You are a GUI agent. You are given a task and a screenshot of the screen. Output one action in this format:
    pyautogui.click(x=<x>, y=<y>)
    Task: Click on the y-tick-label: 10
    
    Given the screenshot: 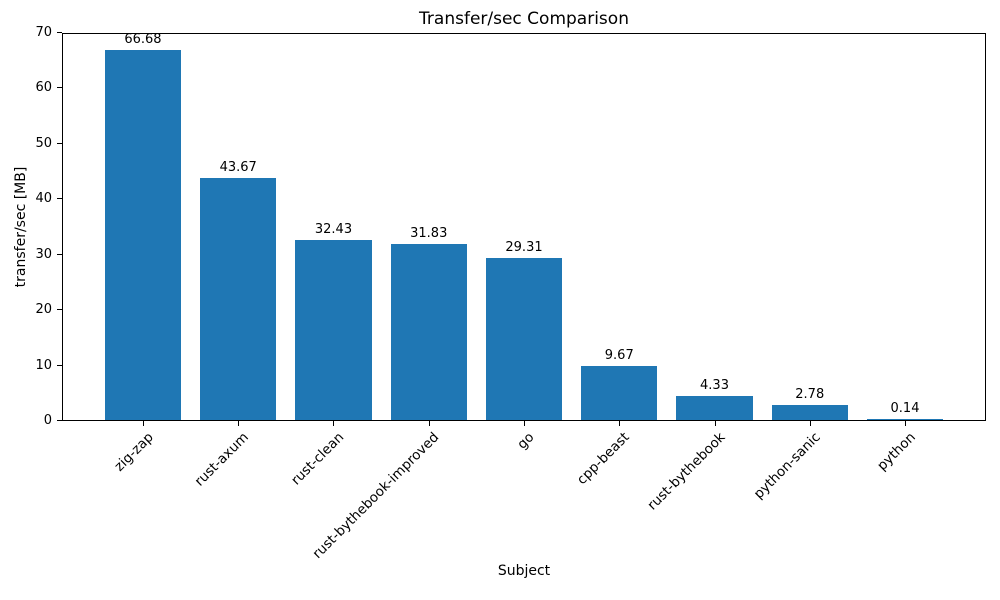 What is the action you would take?
    pyautogui.click(x=43, y=365)
    